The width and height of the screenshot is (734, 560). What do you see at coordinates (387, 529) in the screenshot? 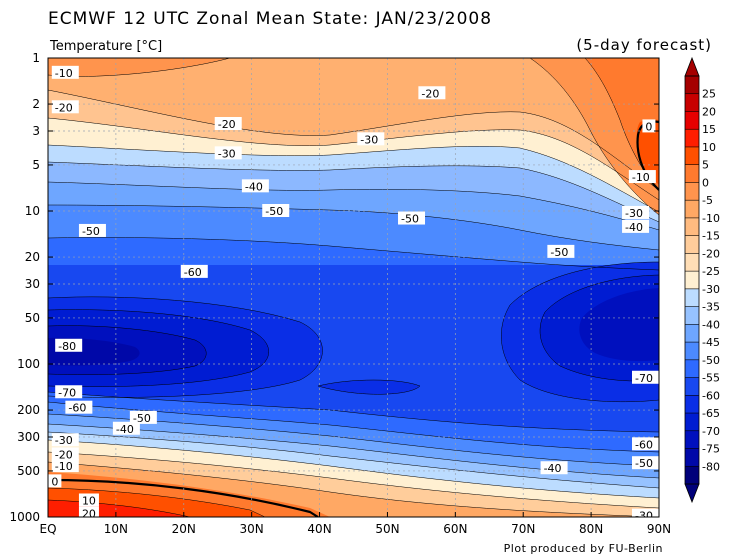
I see `x-tick-label: 50N` at bounding box center [387, 529].